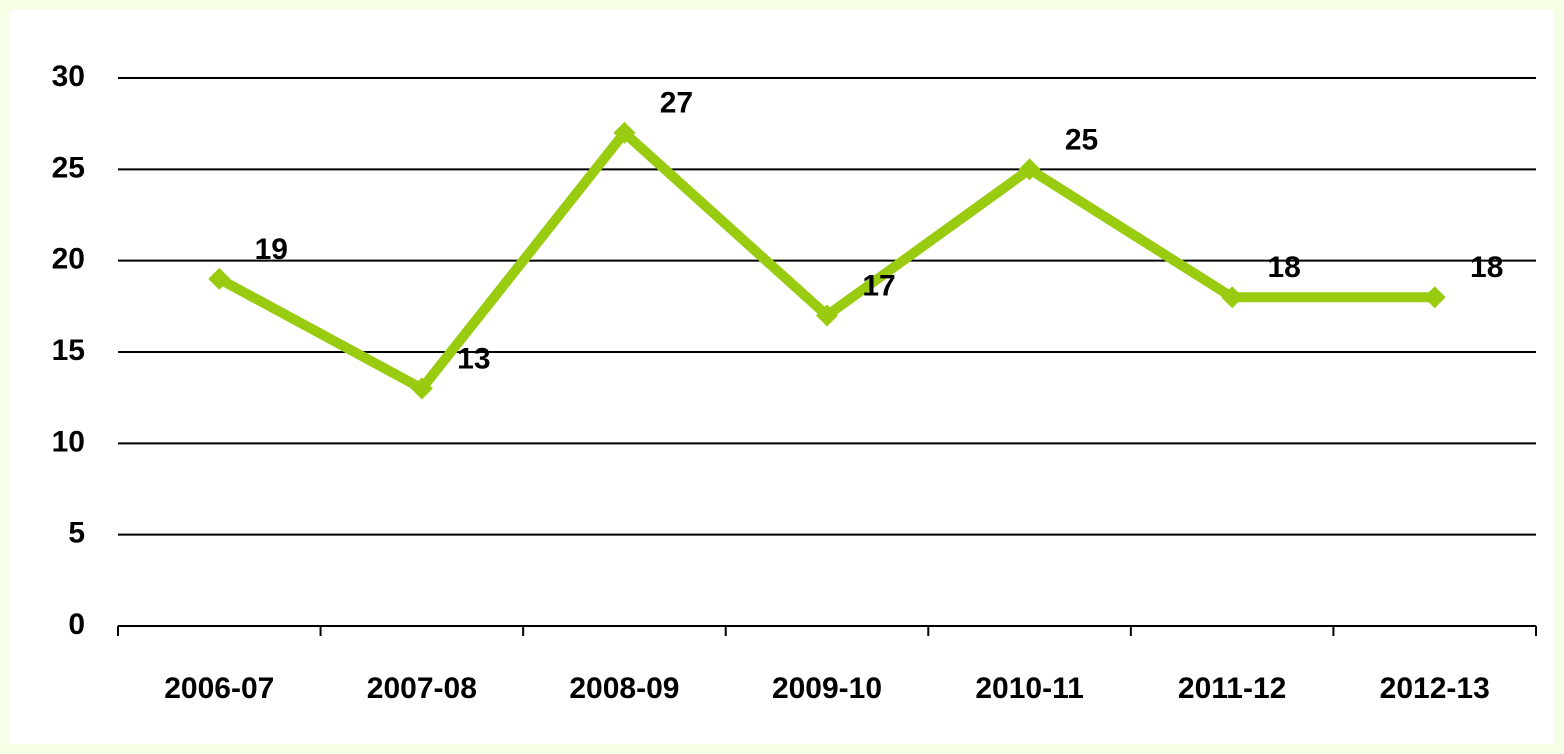  I want to click on data-label: 27, so click(676, 103).